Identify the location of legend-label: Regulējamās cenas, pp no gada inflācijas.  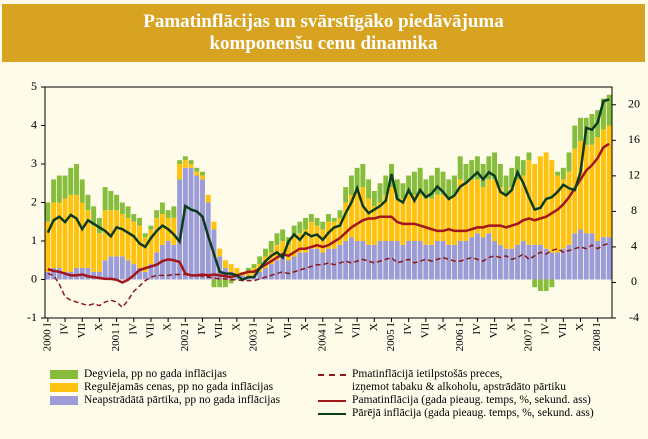
(179, 387).